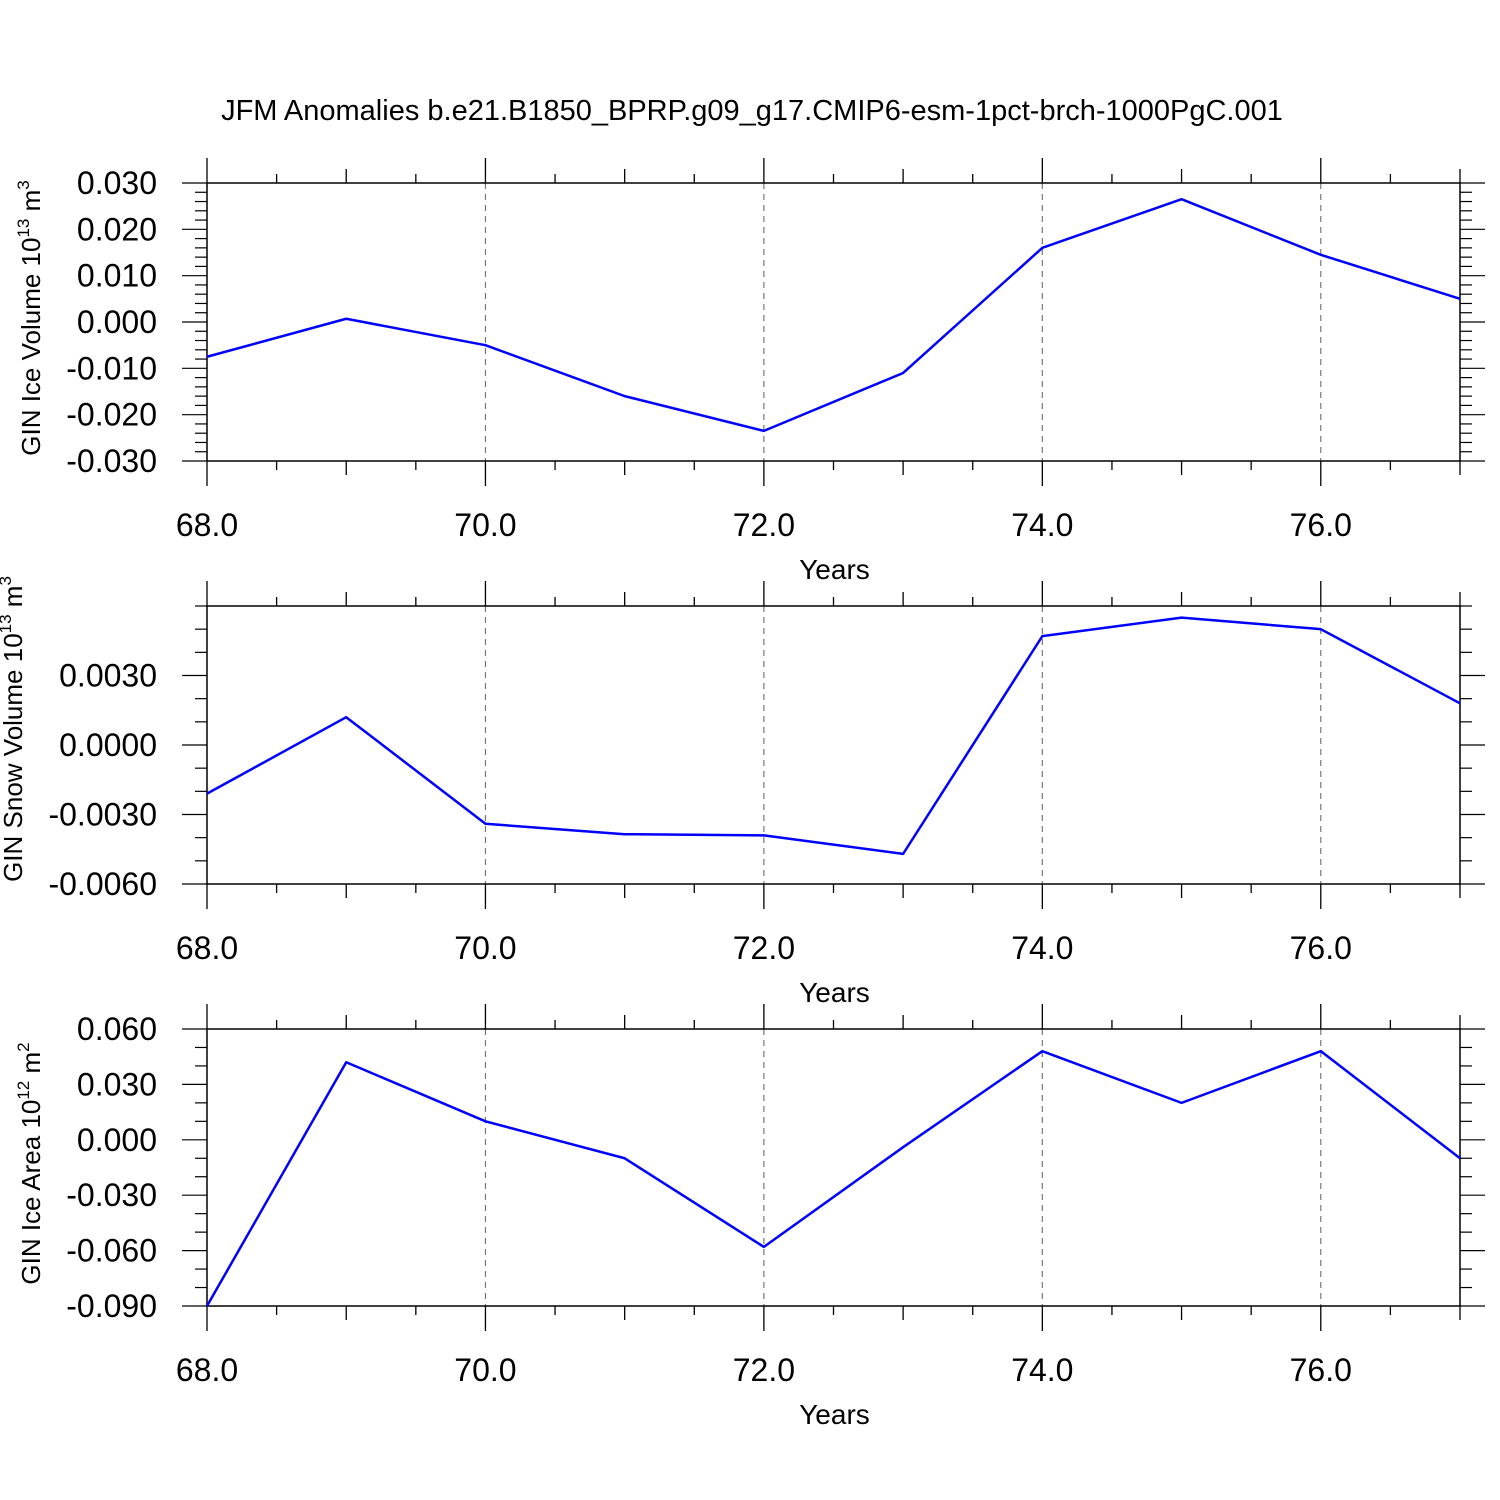 This screenshot has width=1500, height=1500. What do you see at coordinates (7, 623) in the screenshot?
I see `chart-1-snow-volume-ylabel-exp: 13` at bounding box center [7, 623].